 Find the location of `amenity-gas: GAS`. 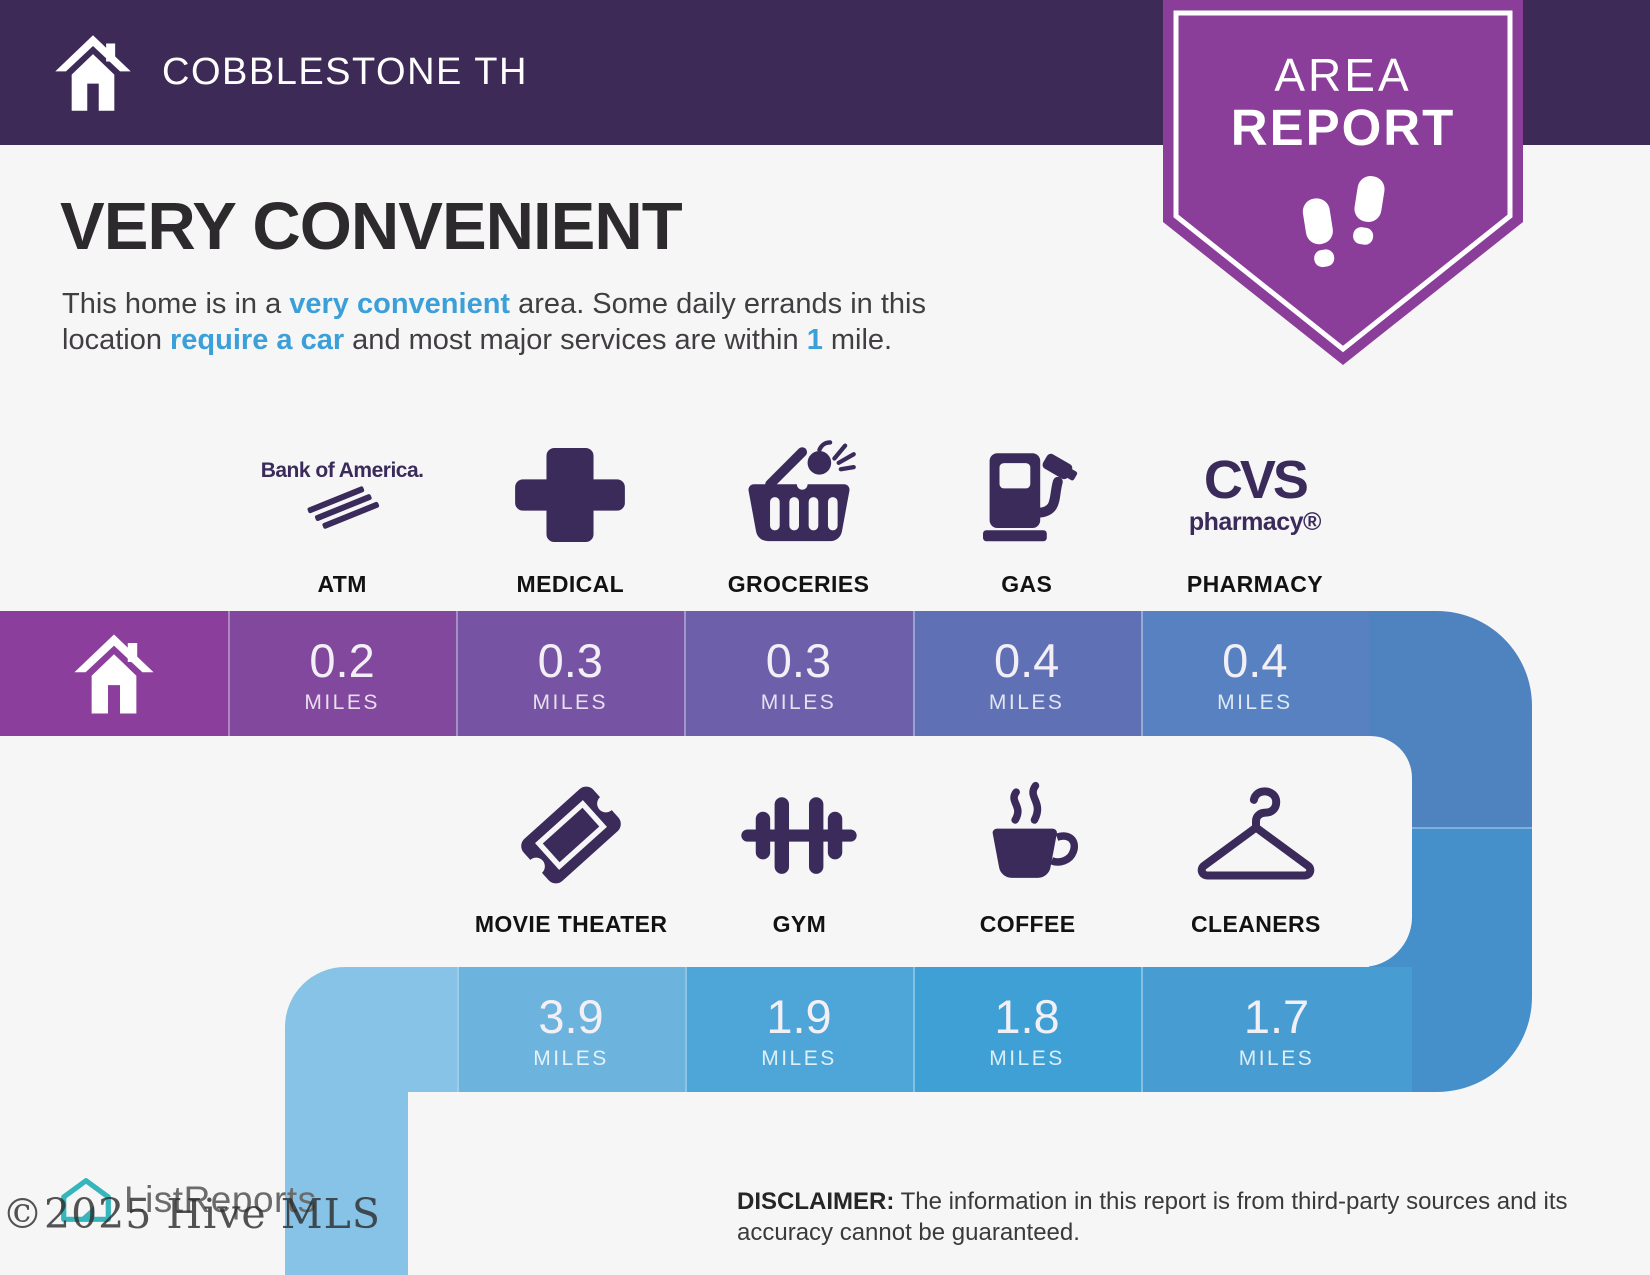

amenity-gas: GAS is located at coordinates (1027, 509).